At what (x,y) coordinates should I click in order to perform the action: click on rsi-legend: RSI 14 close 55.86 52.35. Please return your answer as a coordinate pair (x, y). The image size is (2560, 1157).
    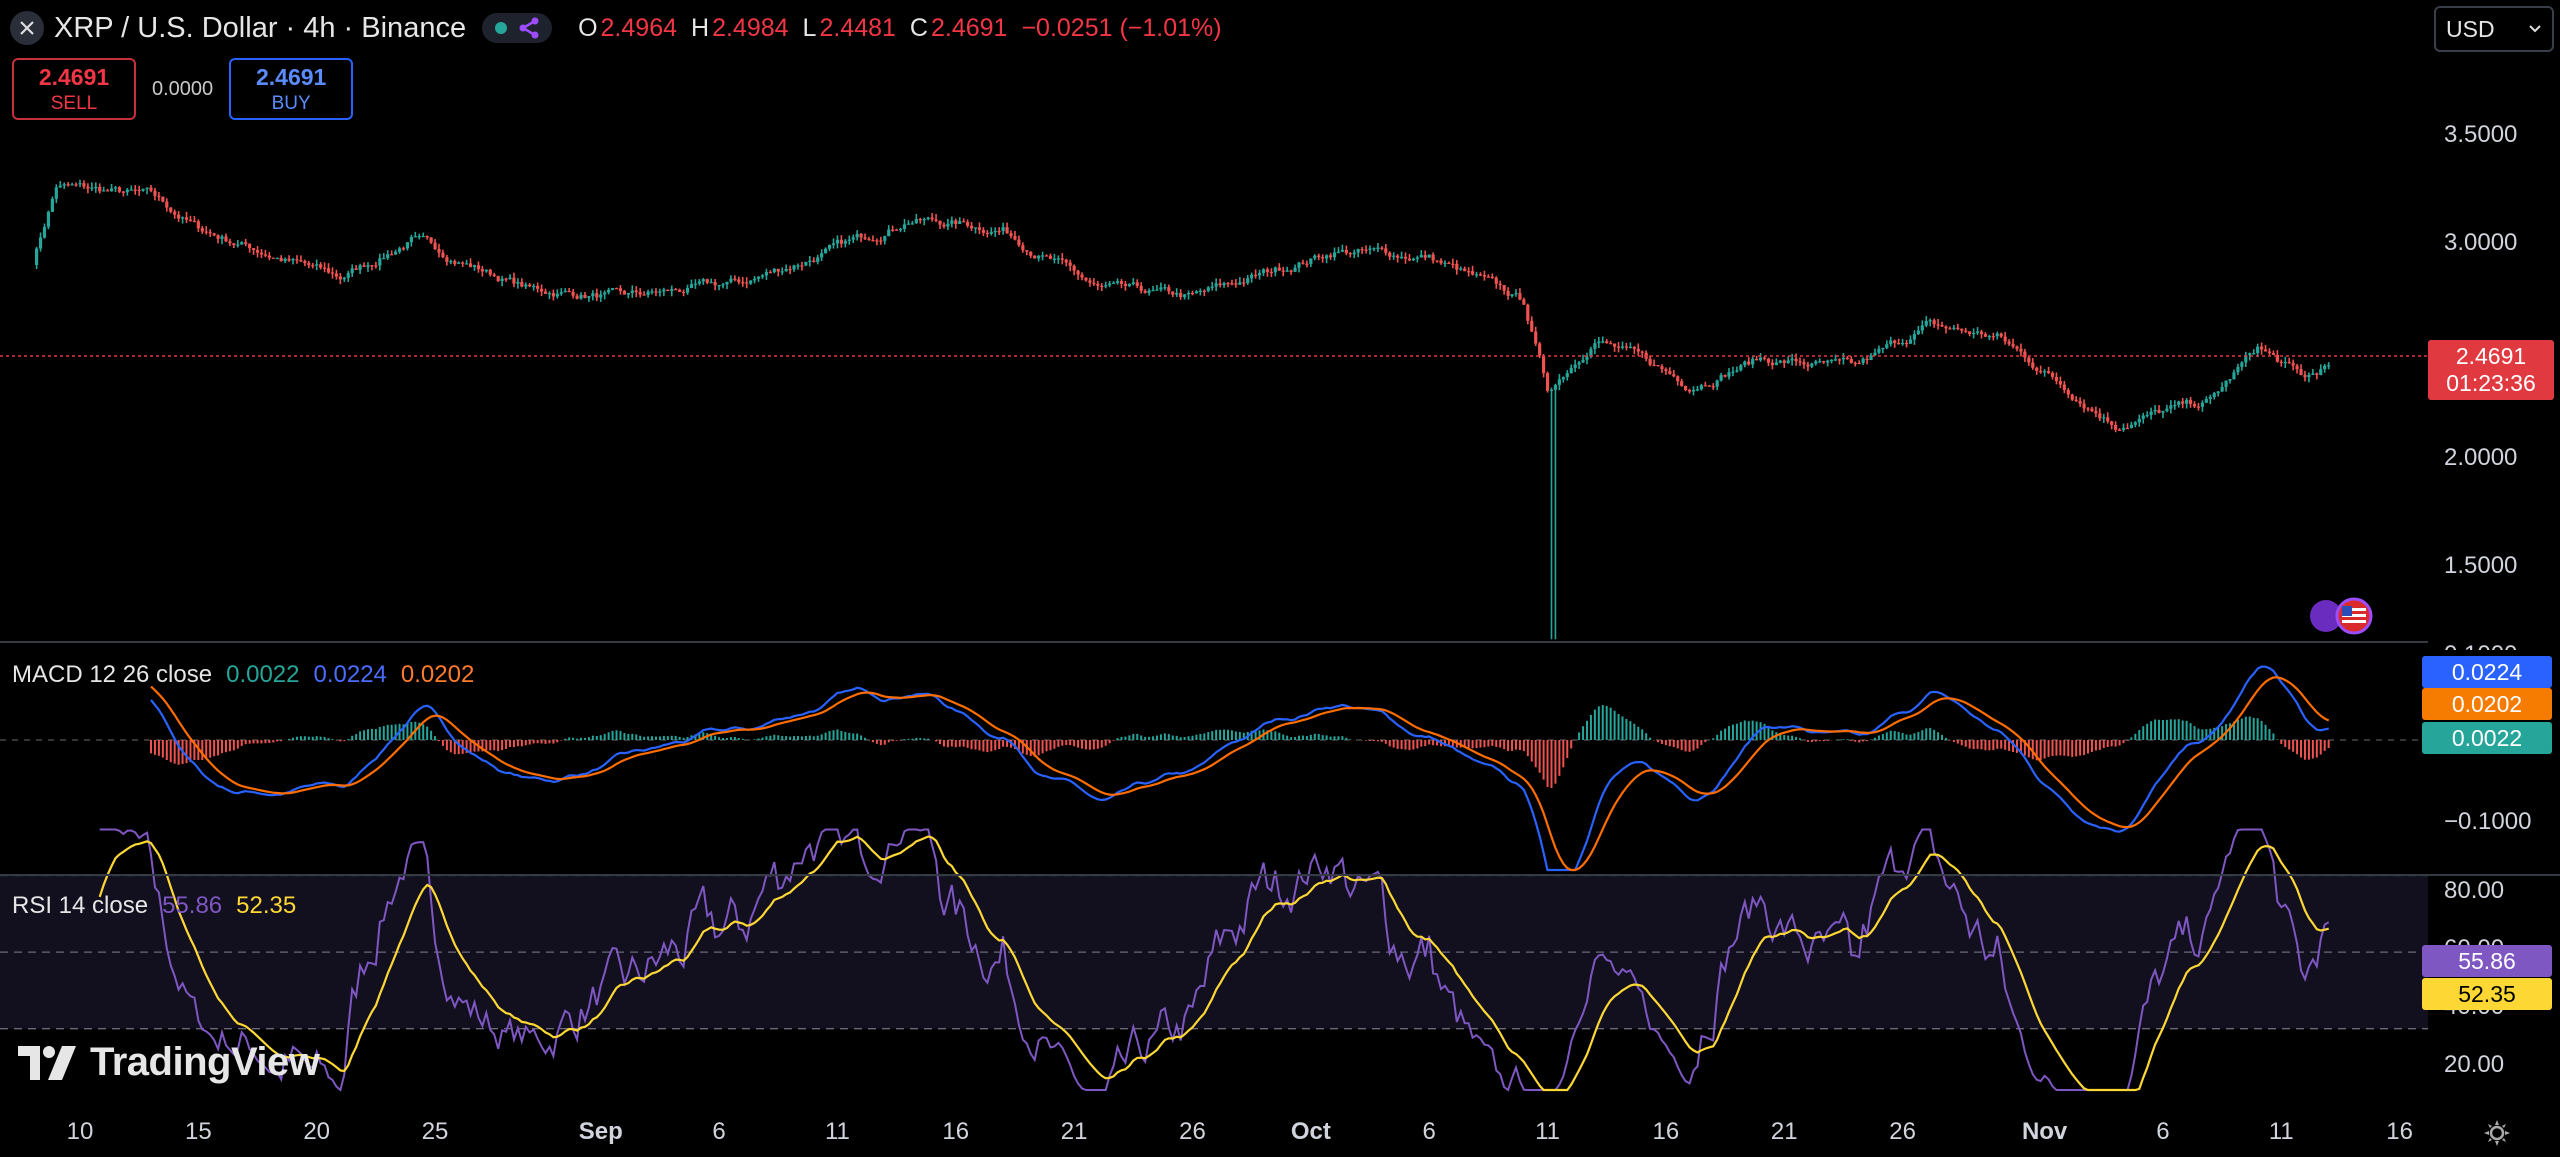
    Looking at the image, I should click on (154, 906).